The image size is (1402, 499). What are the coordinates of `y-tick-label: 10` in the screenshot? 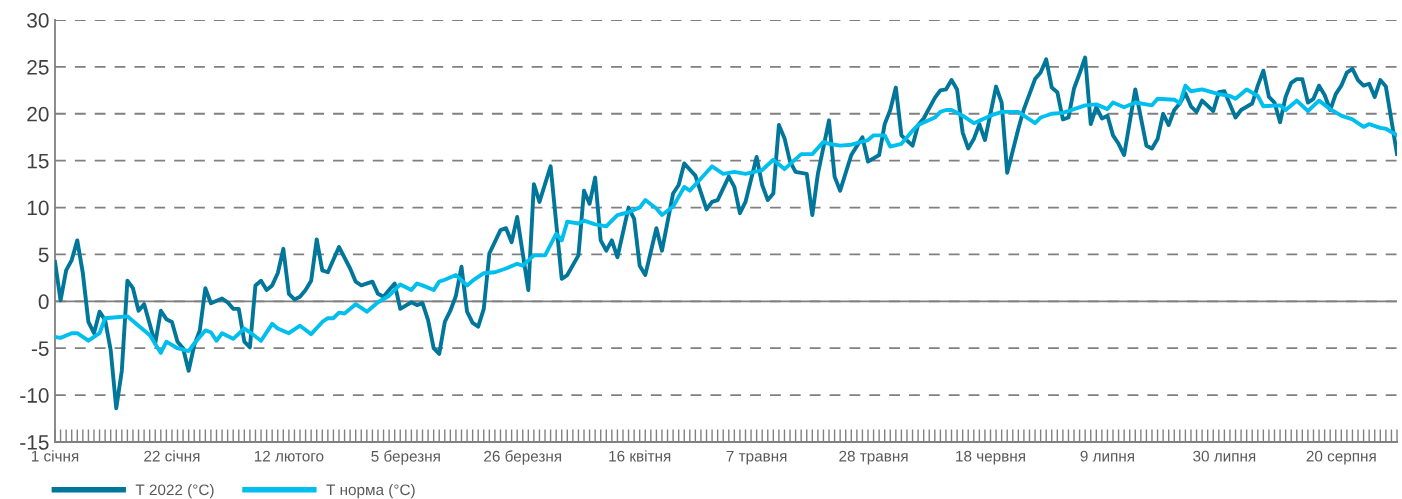 It's located at (38, 208).